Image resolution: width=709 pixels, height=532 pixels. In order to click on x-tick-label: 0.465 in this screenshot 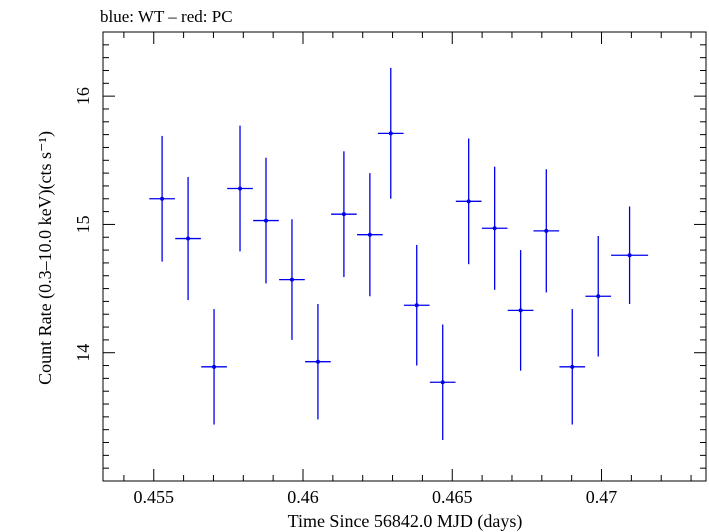, I will do `click(452, 497)`.